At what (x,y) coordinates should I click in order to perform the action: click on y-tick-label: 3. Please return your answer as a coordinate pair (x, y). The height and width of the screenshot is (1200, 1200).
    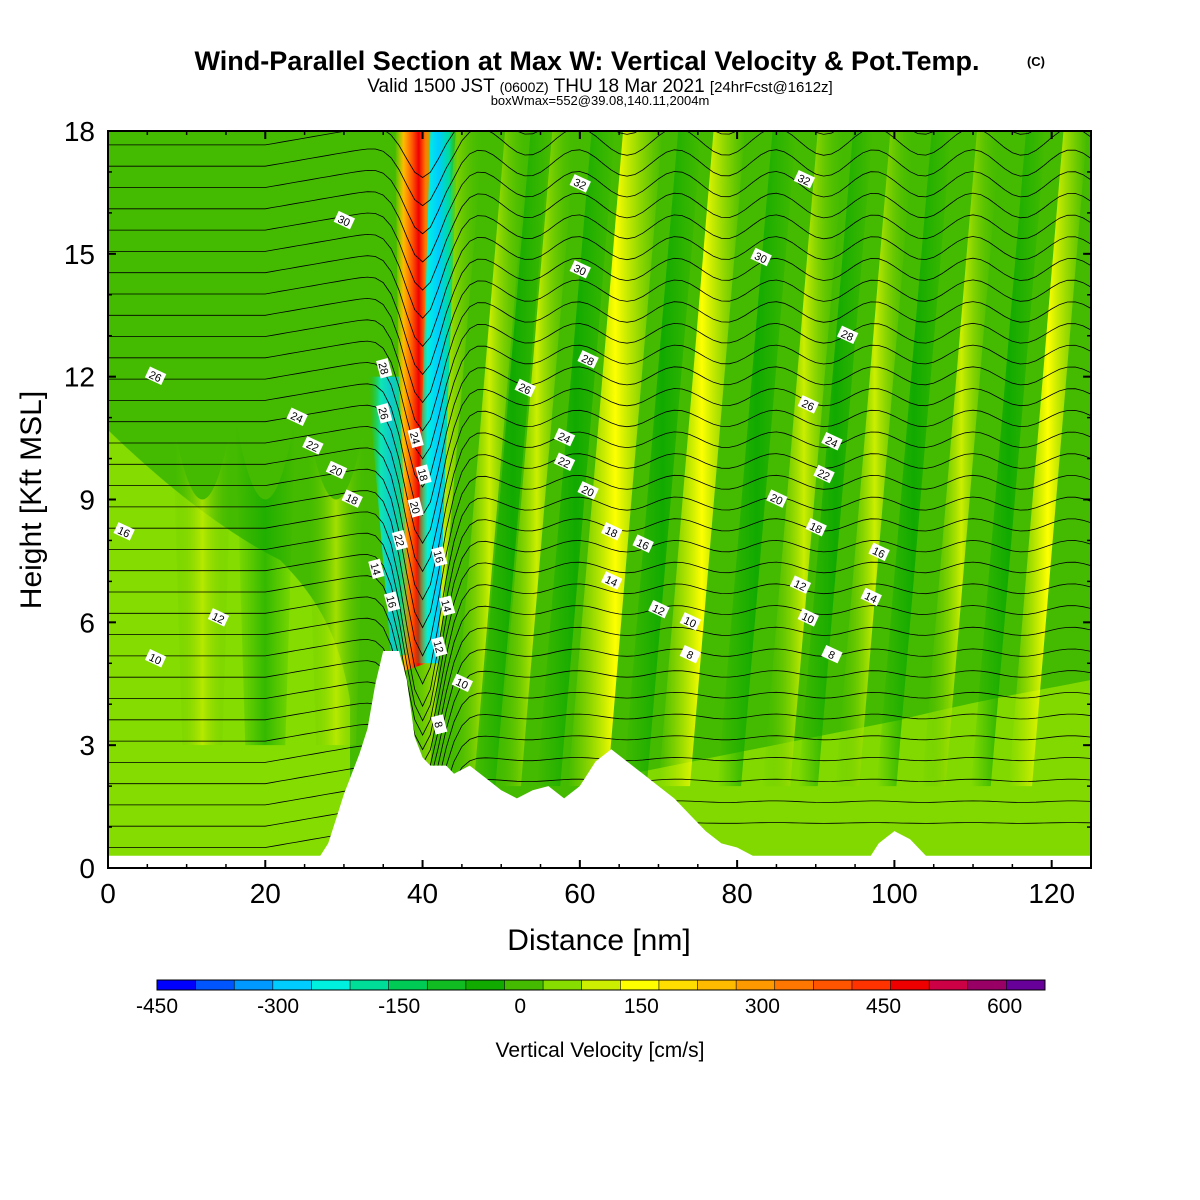
    Looking at the image, I should click on (87, 745).